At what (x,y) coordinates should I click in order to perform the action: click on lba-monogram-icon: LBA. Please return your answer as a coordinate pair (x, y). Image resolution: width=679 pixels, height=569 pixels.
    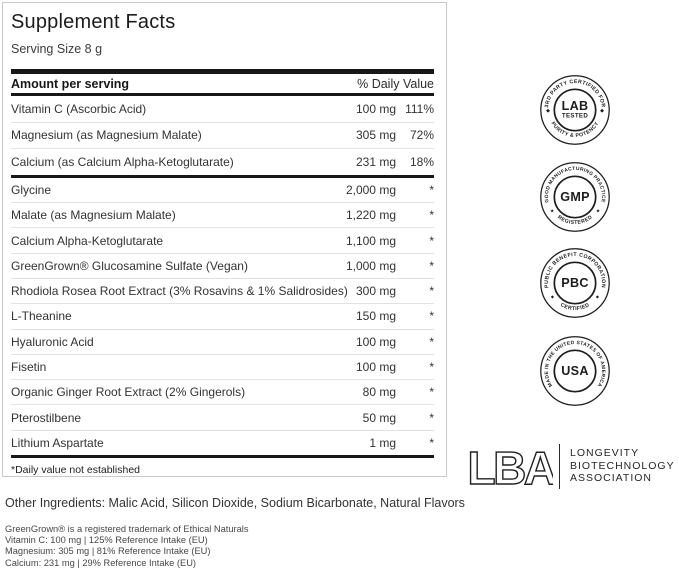
    Looking at the image, I should click on (511, 466).